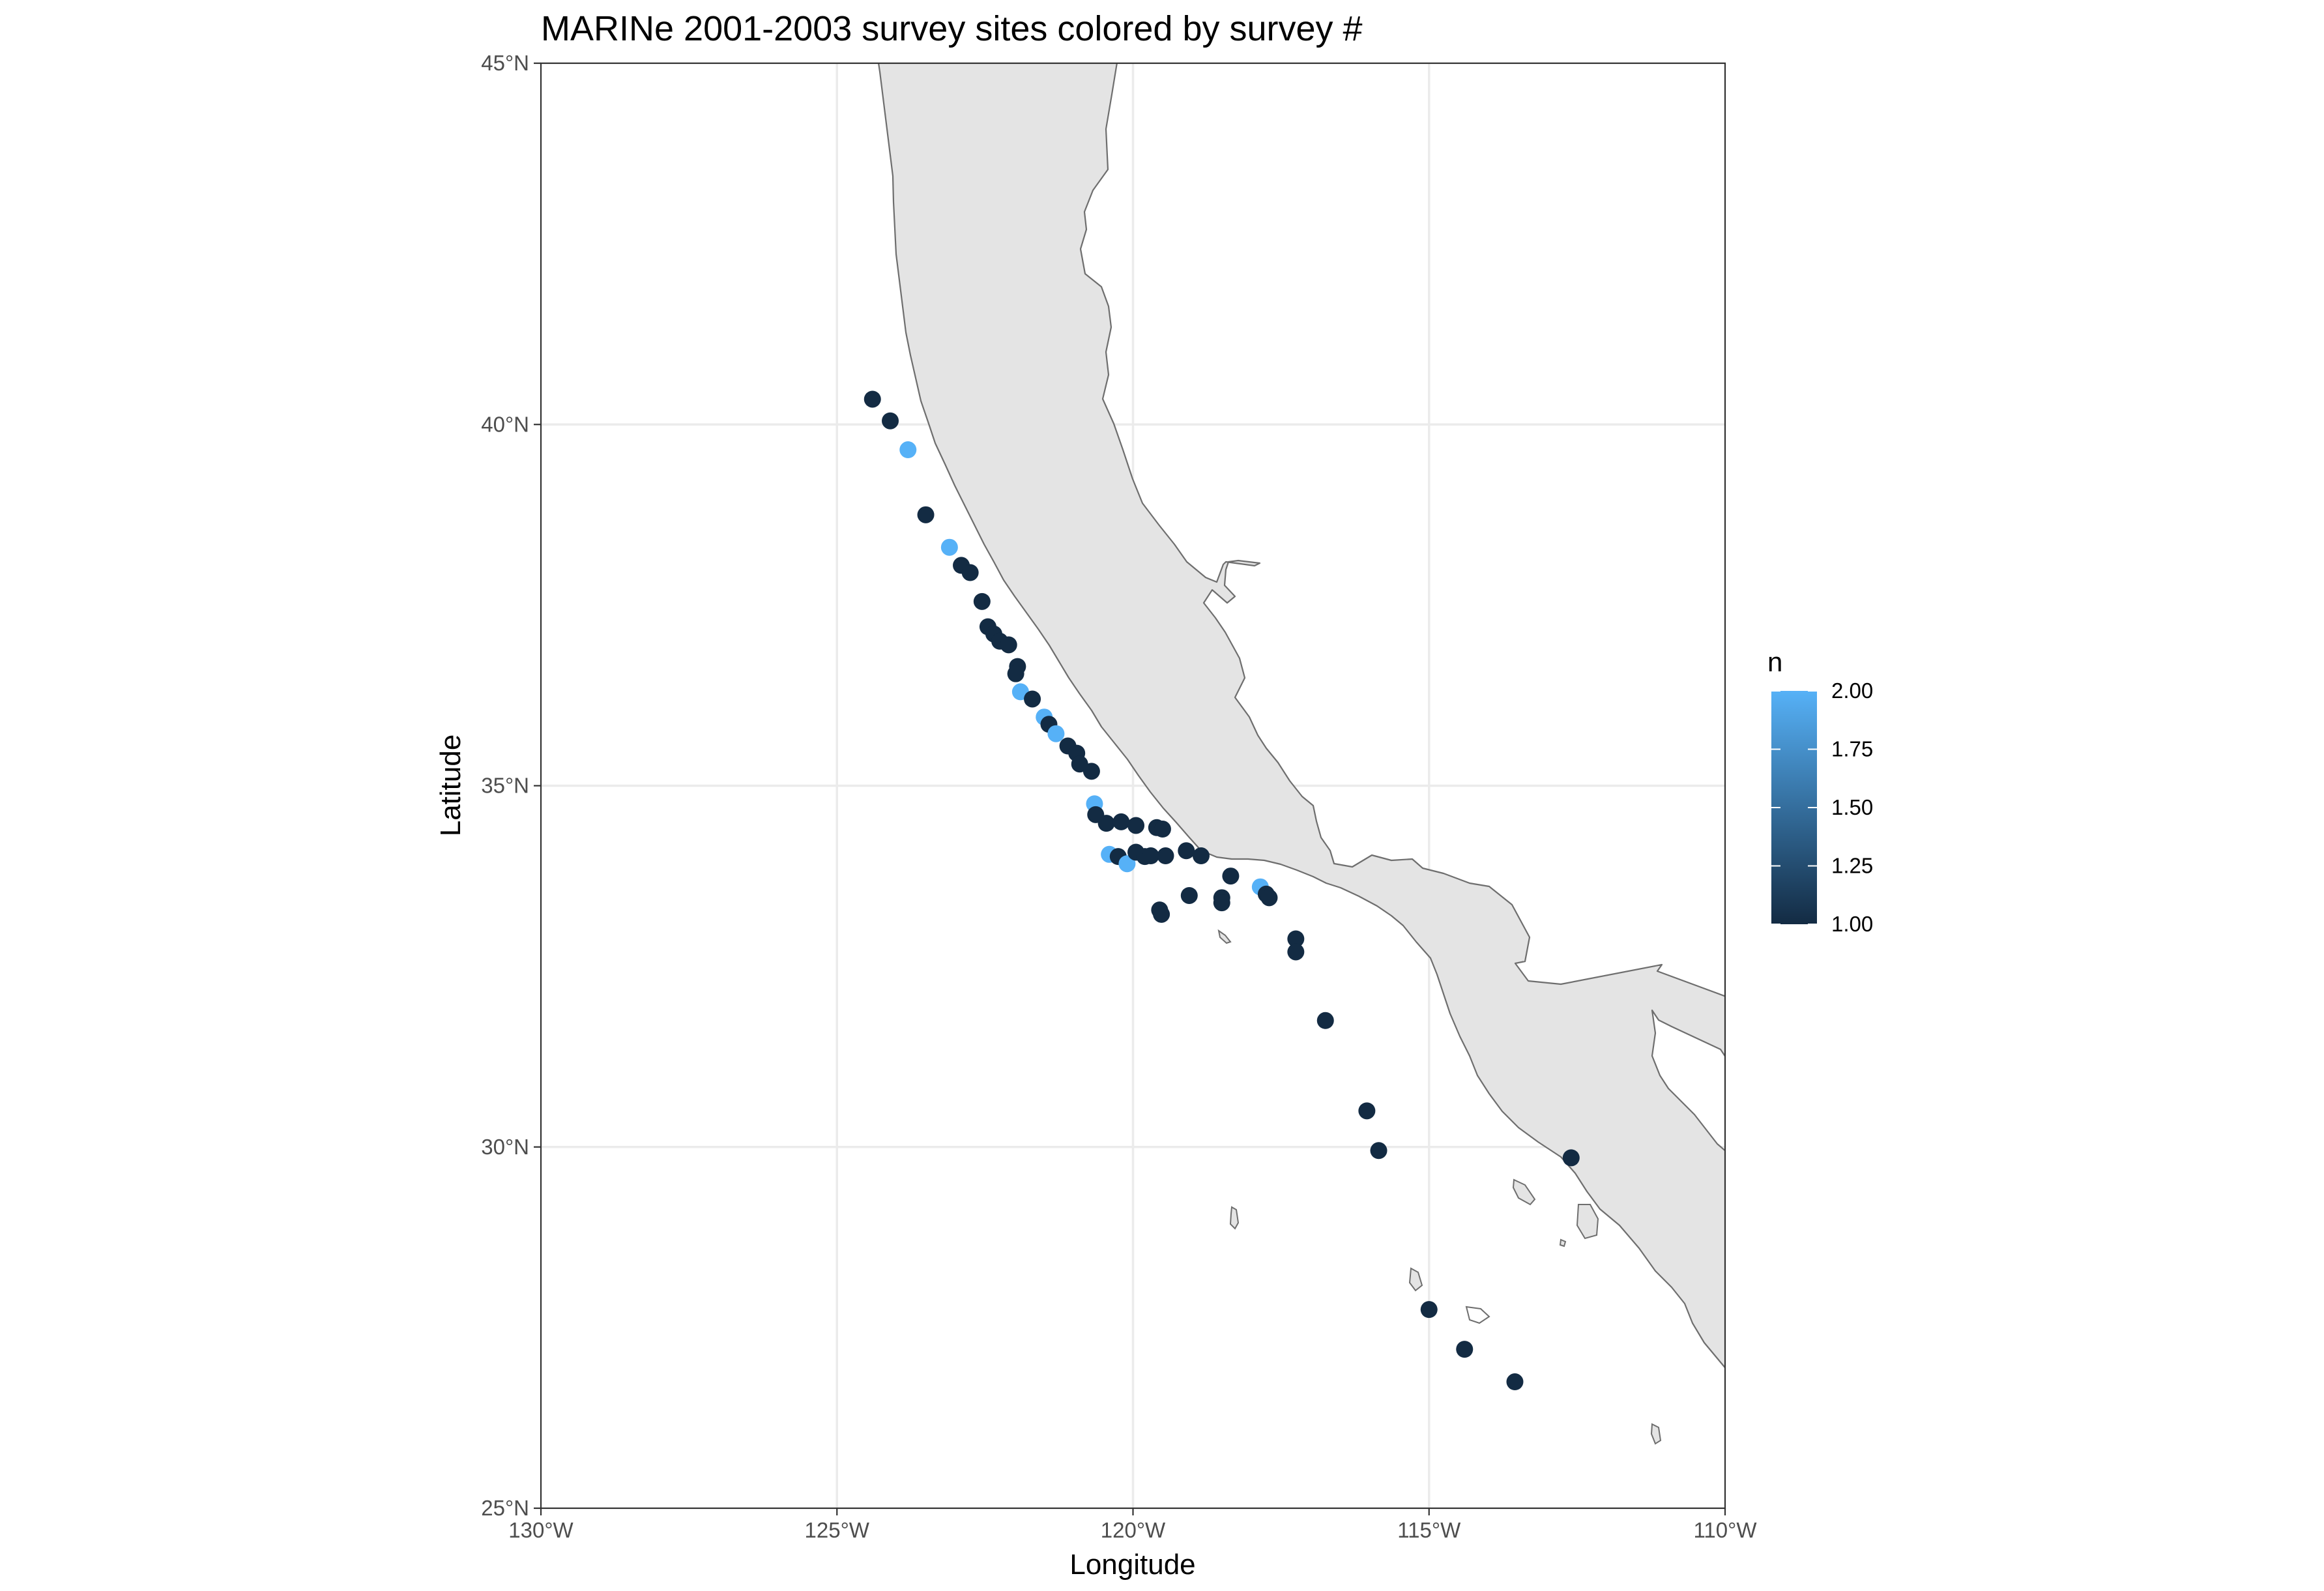  Describe the element at coordinates (1852, 866) in the screenshot. I see `legend-label-3: 1.25` at that location.